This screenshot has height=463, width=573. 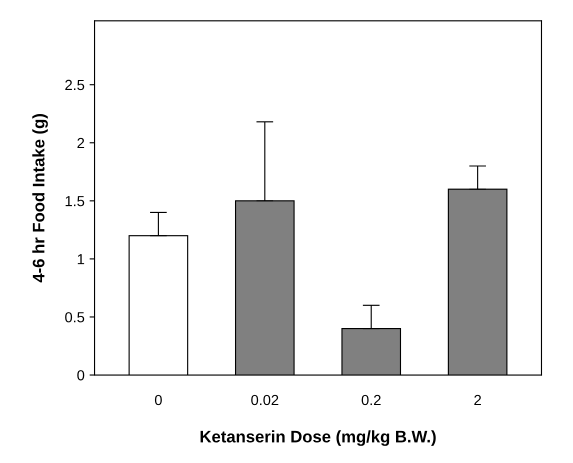 What do you see at coordinates (74, 85) in the screenshot?
I see `y-tick-label: 2.5` at bounding box center [74, 85].